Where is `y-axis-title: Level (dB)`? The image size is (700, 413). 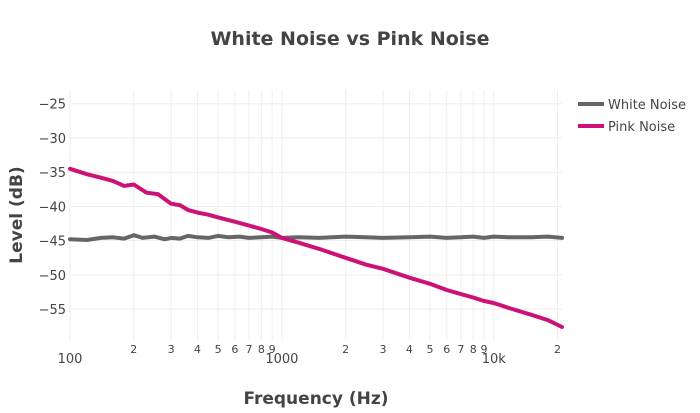 y-axis-title: Level (dB) is located at coordinates (17, 214).